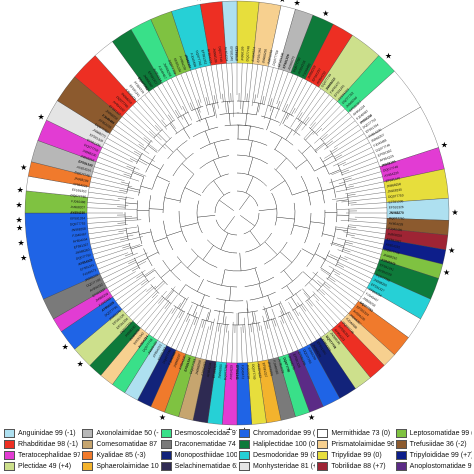 Image resolution: width=474 pixels, height=474 pixels. Describe the element at coordinates (182, 362) in the screenshot. I see `tip-label: AY854230` at that location.